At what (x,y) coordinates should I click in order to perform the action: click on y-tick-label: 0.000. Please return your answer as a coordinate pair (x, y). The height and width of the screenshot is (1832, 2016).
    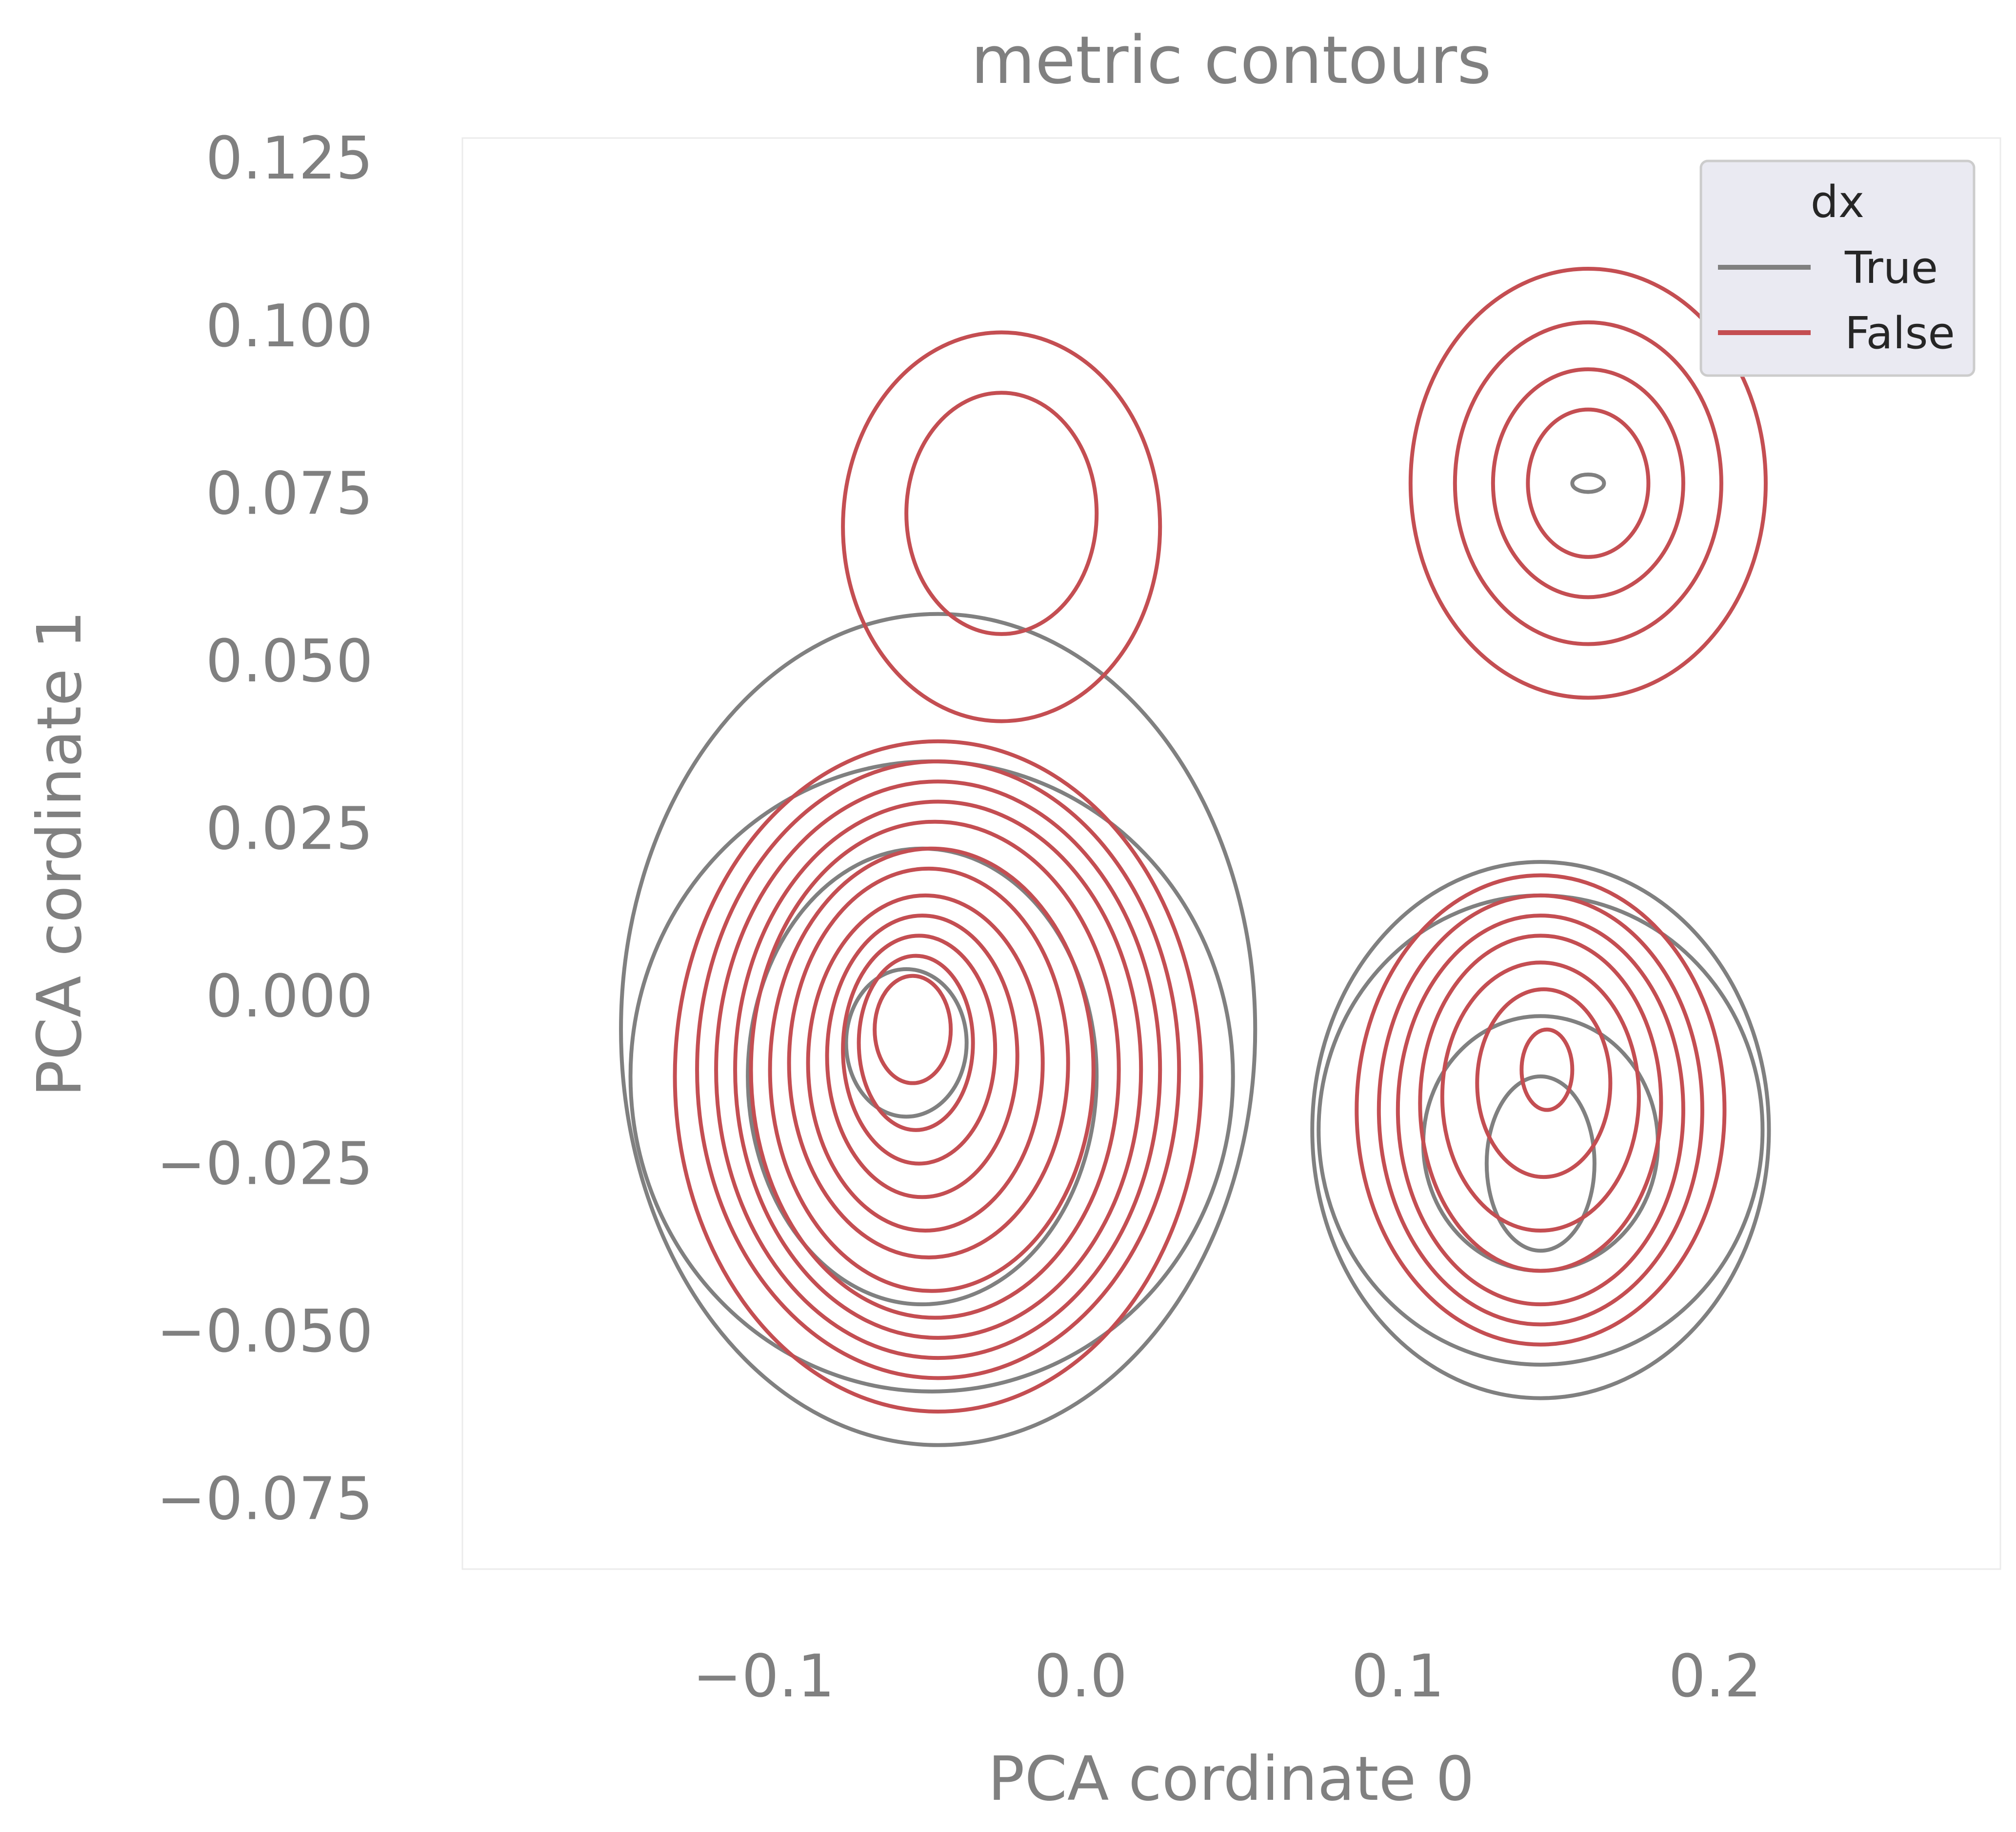
    Looking at the image, I should click on (289, 997).